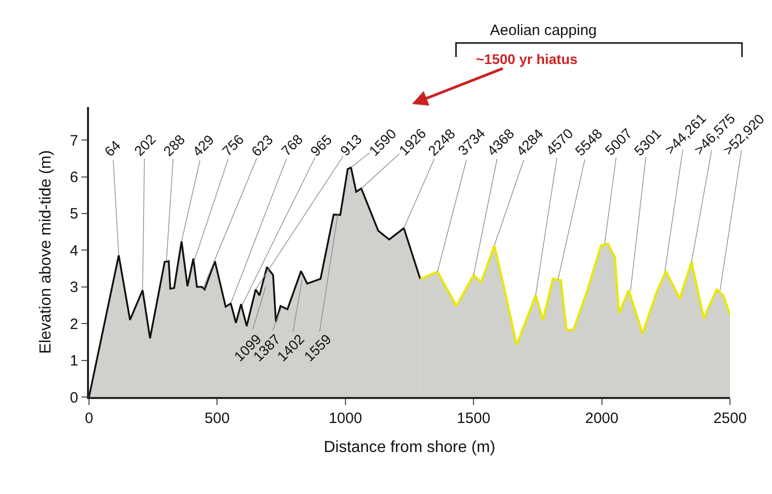 This screenshot has height=494, width=772. I want to click on text: Aeolian capping, so click(543, 30).